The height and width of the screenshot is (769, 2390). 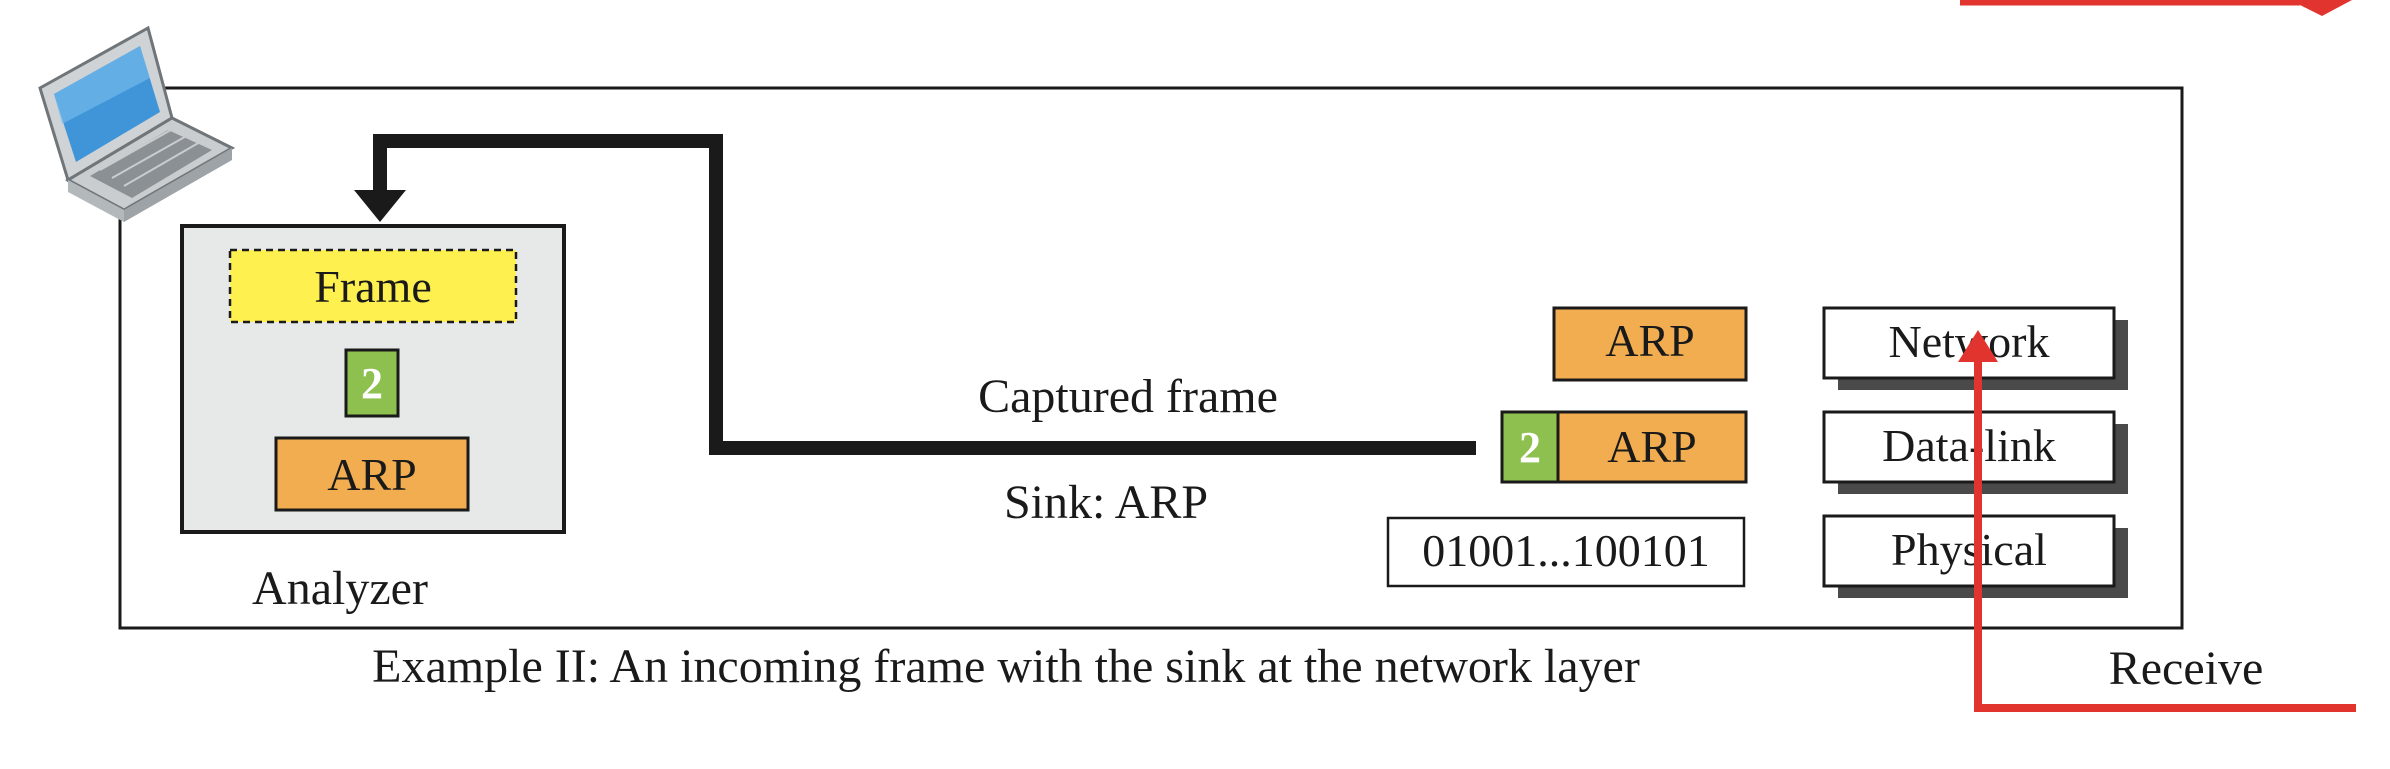 I want to click on laptop-icon, so click(x=137, y=123).